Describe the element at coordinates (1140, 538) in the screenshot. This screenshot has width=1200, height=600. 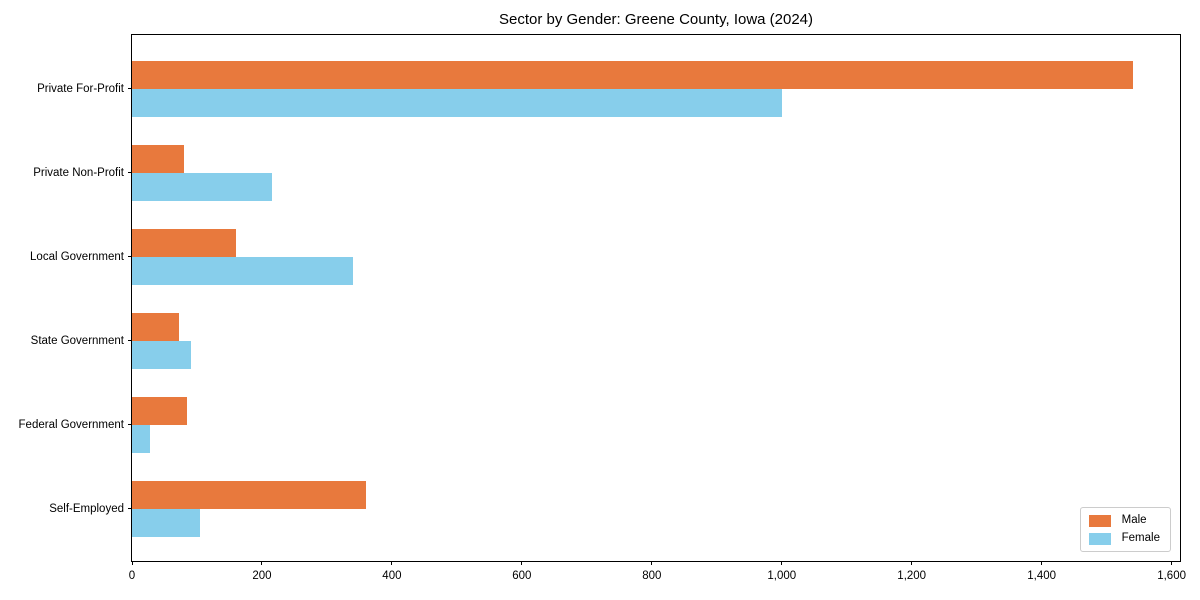
I see `legend-female-label: Female` at that location.